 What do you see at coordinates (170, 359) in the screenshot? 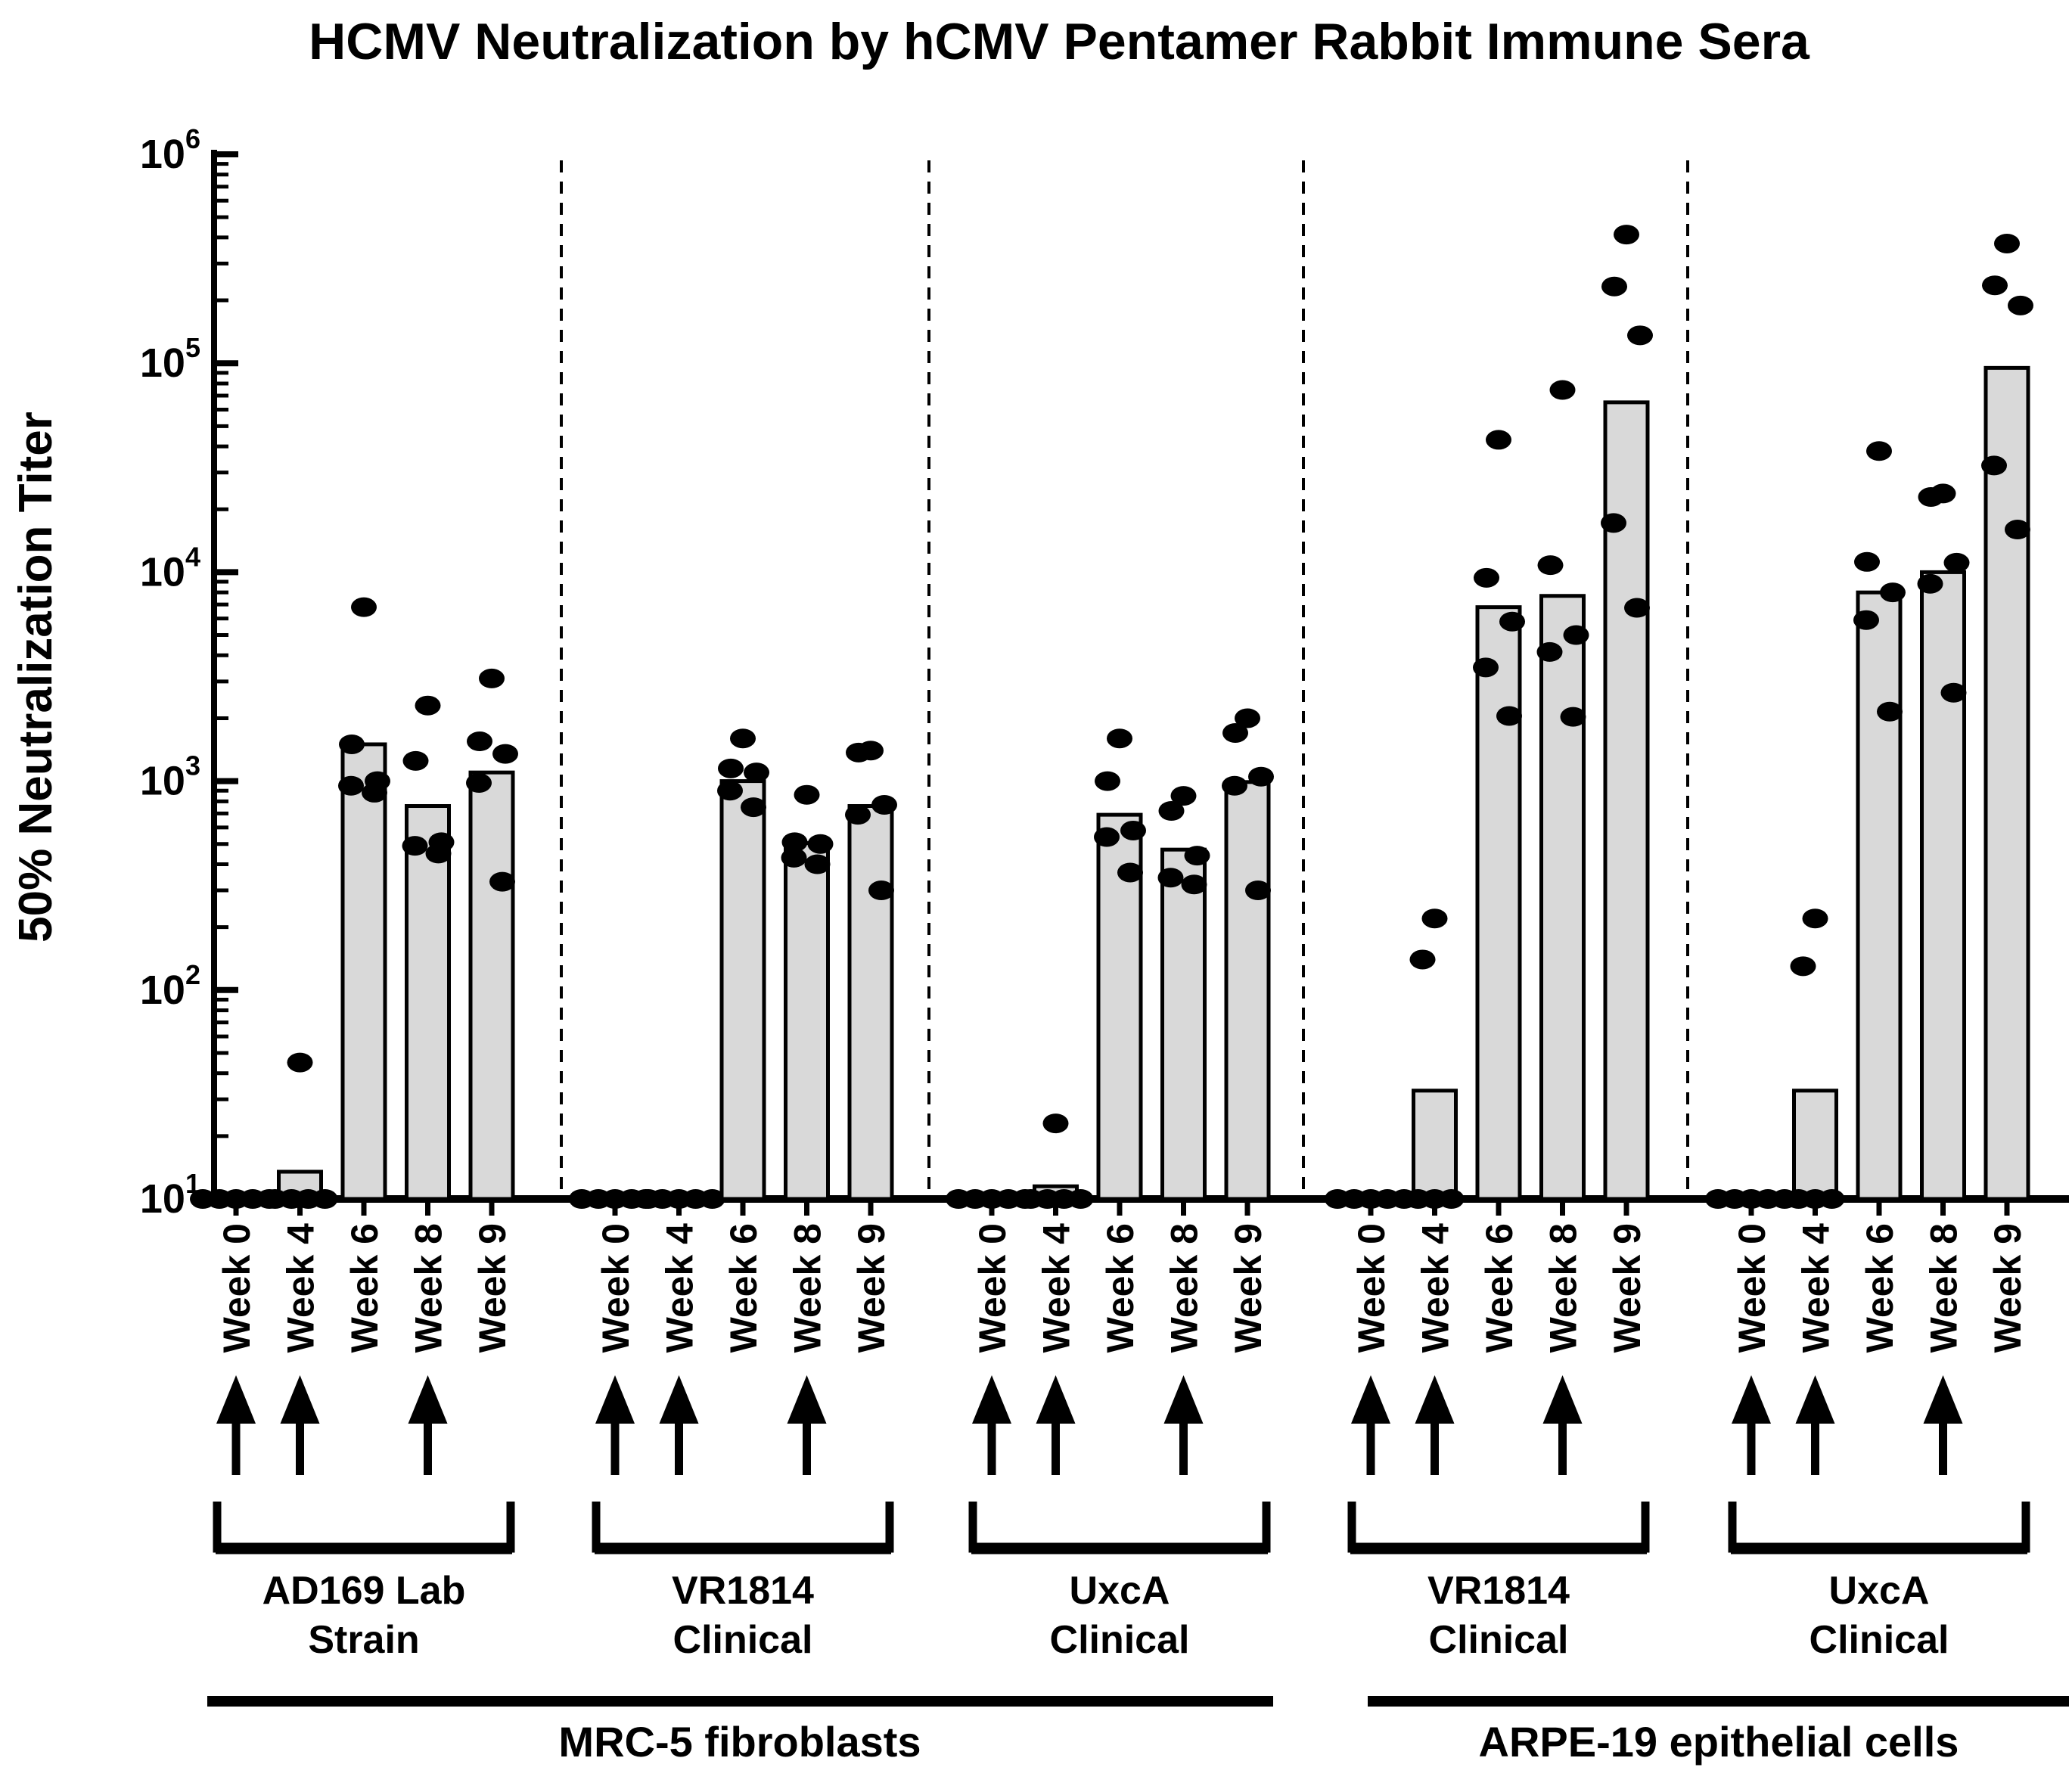
I see `y-tick-label: 10⁵` at bounding box center [170, 359].